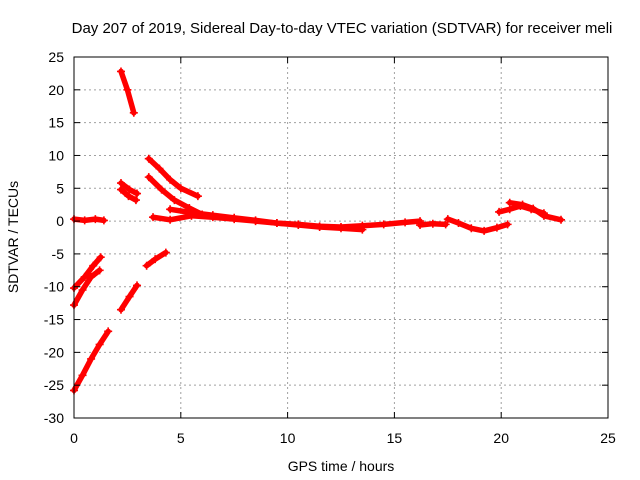 The width and height of the screenshot is (640, 480). I want to click on y-tick-label: -20, so click(54, 352).